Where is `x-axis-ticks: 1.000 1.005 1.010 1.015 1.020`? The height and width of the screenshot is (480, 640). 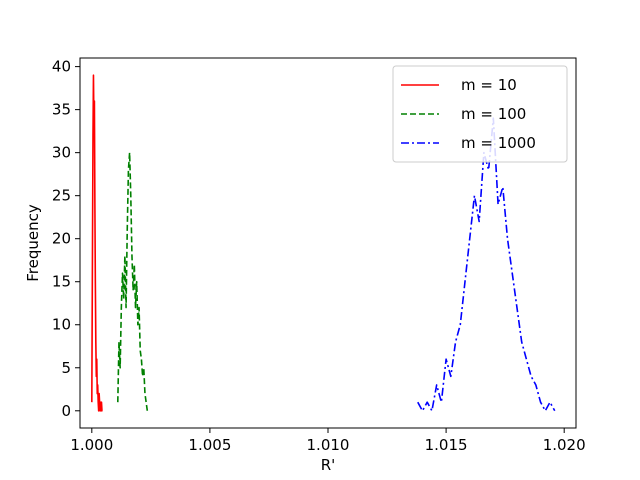 x-axis-ticks: 1.000 1.005 1.010 1.015 1.020 is located at coordinates (328, 441).